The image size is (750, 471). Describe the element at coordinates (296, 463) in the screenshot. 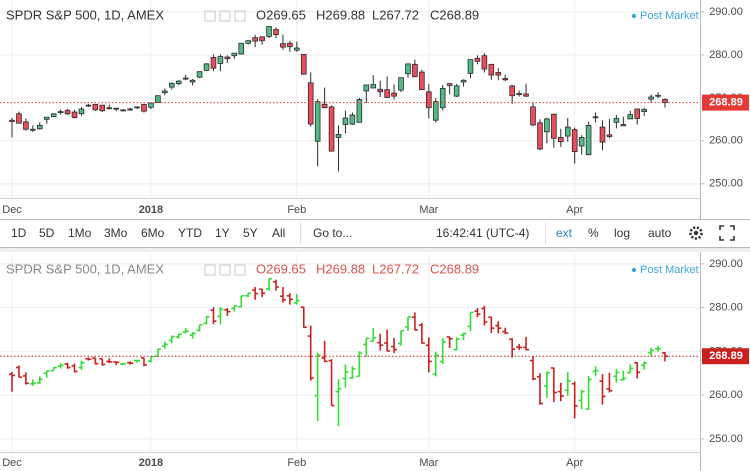

I see `x-tick-label: Feb` at that location.